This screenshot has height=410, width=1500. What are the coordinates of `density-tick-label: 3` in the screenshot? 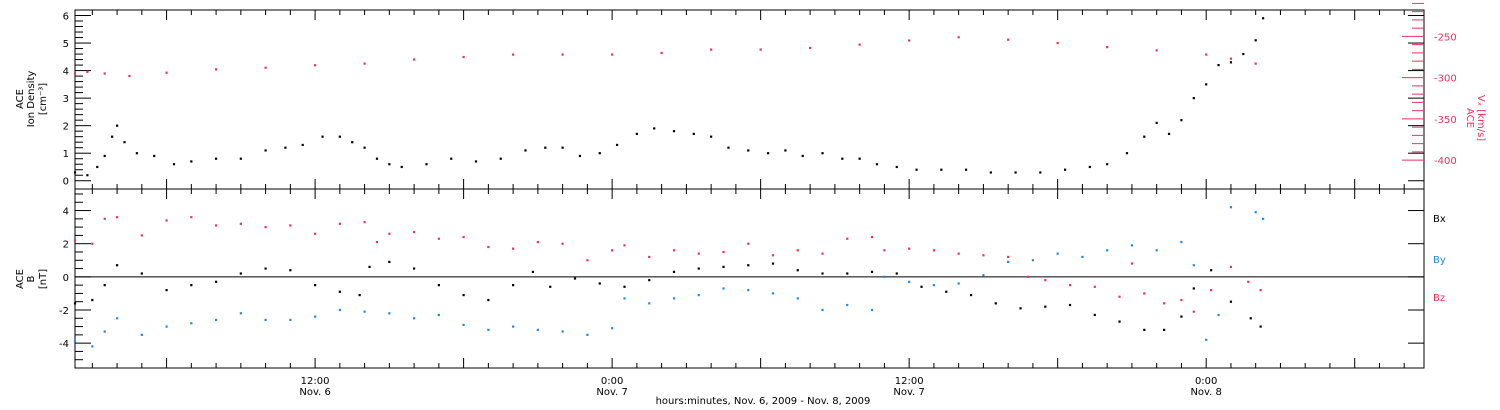 It's located at (66, 99).